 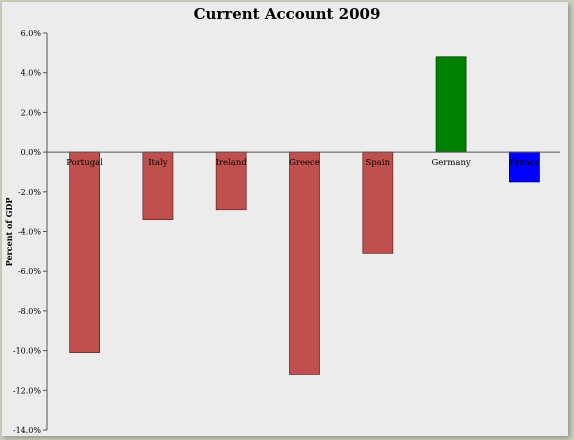 I want to click on y-tick-label: 6.0%, so click(x=31, y=33).